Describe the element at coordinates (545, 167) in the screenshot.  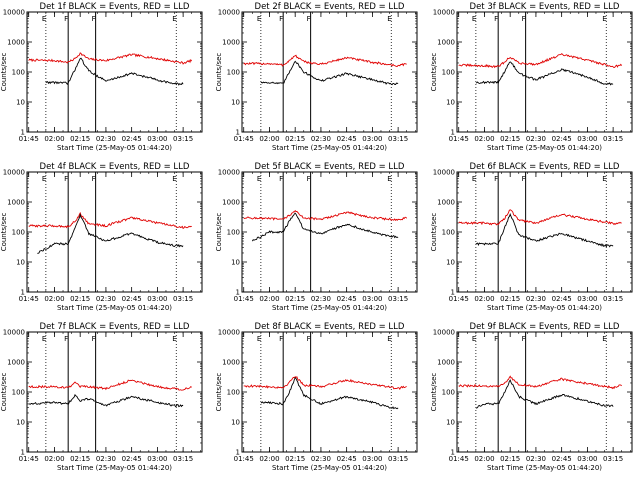
I see `panel-title: Det 6f BLACK = Events, RED = LLD` at that location.